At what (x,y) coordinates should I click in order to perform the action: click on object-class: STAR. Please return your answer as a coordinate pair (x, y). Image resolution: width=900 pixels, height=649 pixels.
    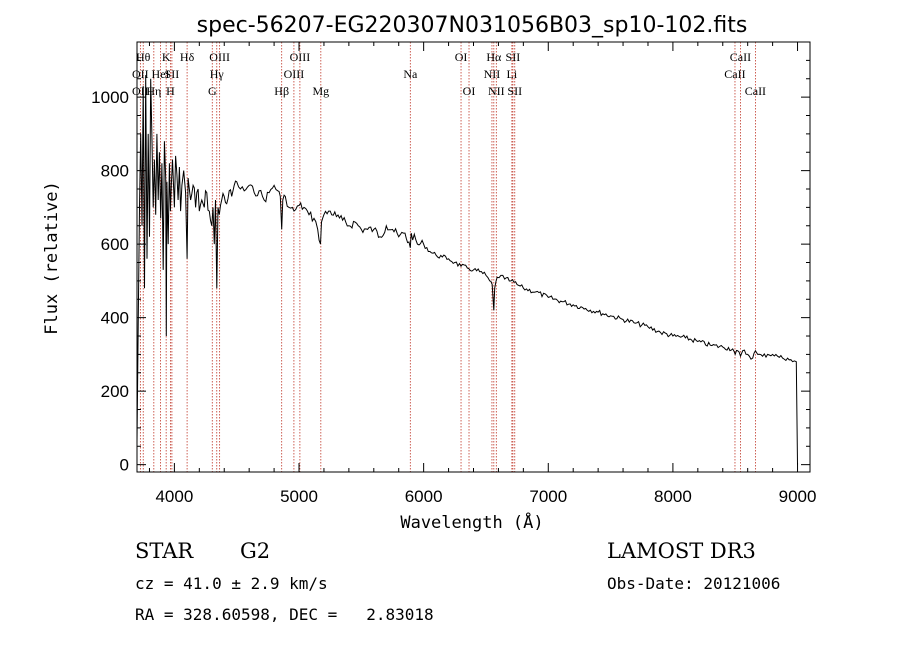
    Looking at the image, I should click on (164, 551).